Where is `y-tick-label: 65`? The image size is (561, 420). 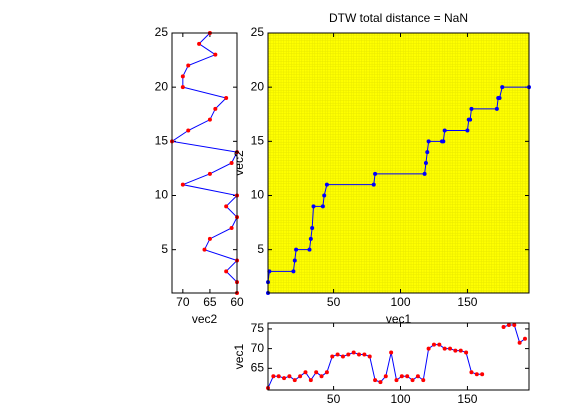
y-tick-label: 65 is located at coordinates (258, 367).